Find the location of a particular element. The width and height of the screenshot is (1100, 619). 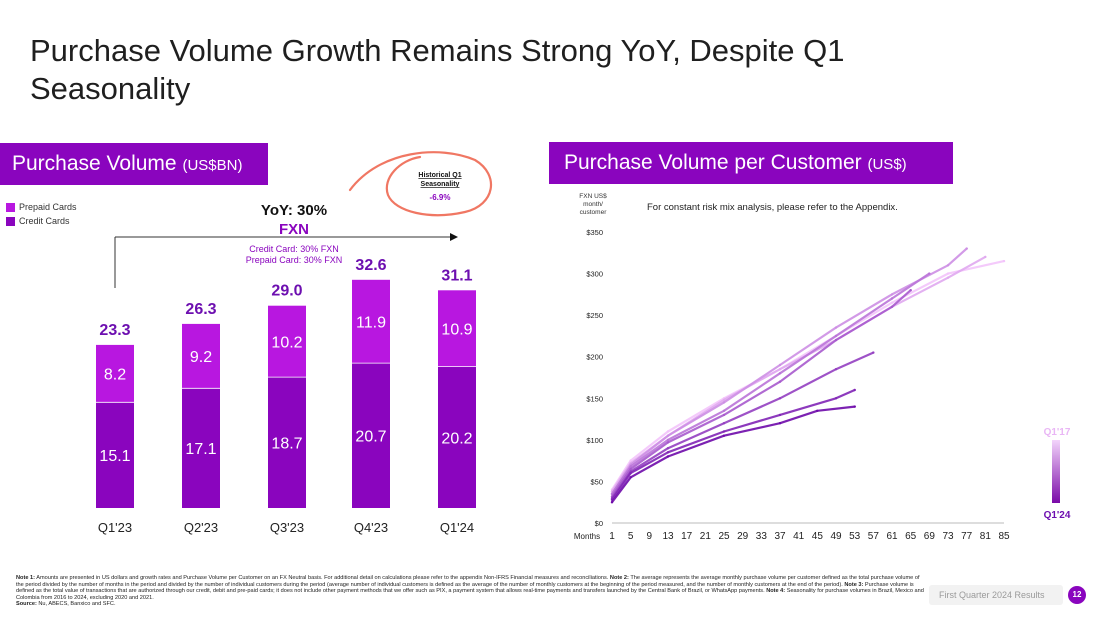

bar-total-label-0: 23.3 is located at coordinates (114, 330).